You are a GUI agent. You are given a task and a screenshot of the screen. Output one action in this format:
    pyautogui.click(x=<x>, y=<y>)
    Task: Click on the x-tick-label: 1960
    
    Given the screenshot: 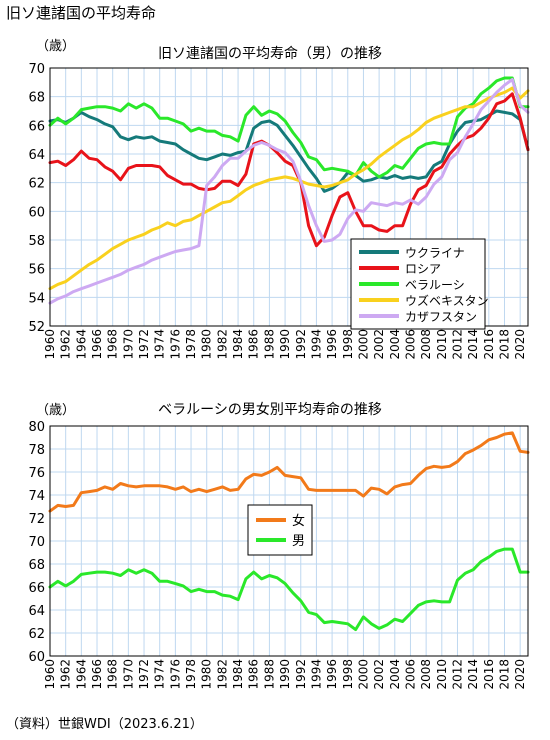 What is the action you would take?
    pyautogui.click(x=50, y=674)
    